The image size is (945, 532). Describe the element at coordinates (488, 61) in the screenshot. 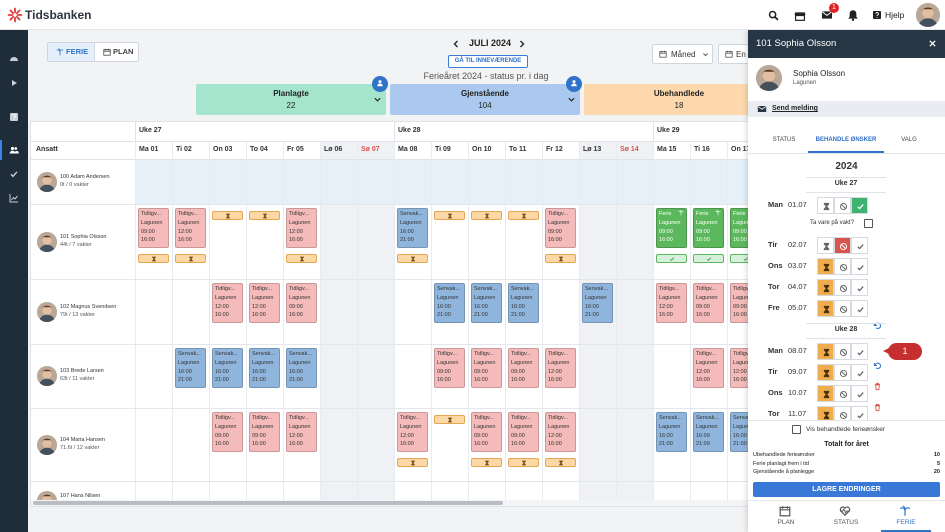

I see `today-button: GÅ TIL INNEVÆRENDE` at that location.